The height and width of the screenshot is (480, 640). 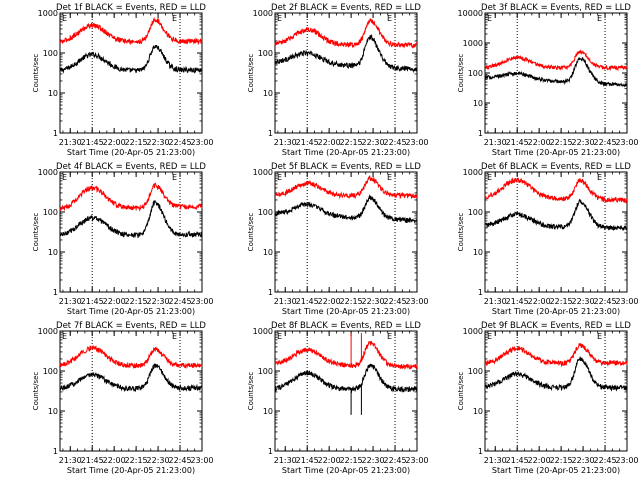 I want to click on y-tick-label: 10000, so click(x=470, y=13).